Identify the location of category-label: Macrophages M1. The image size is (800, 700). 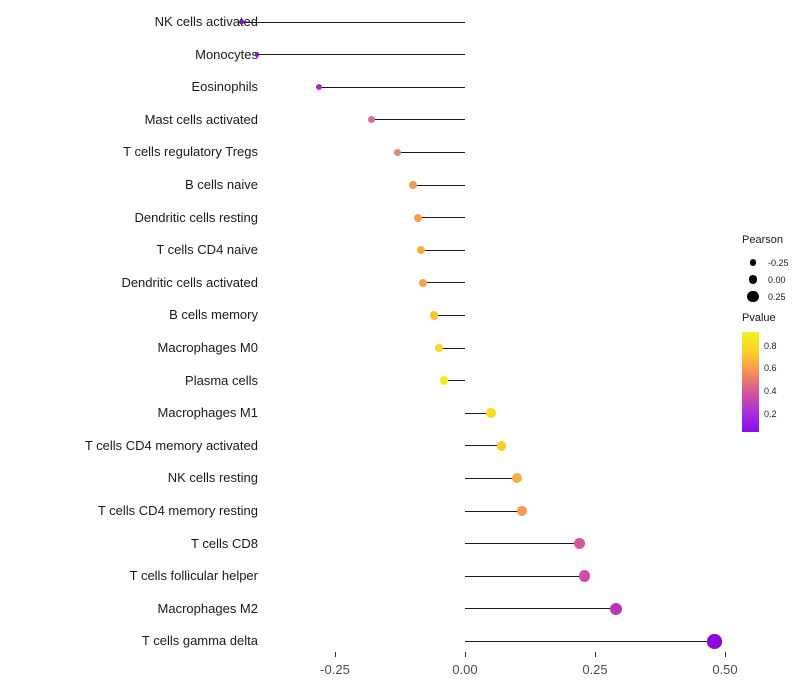
(207, 413).